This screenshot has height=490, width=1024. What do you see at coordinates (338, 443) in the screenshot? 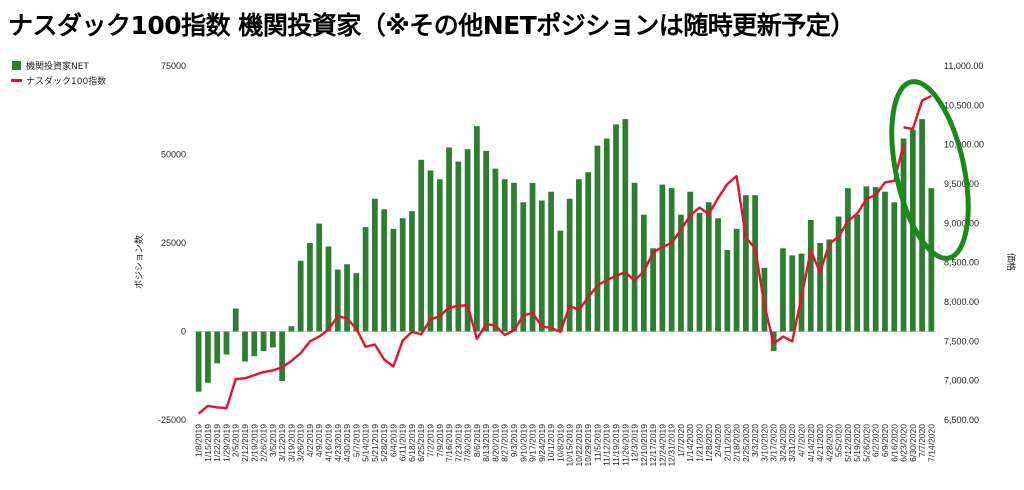
I see `x-tick-label: 4/23/2019` at bounding box center [338, 443].